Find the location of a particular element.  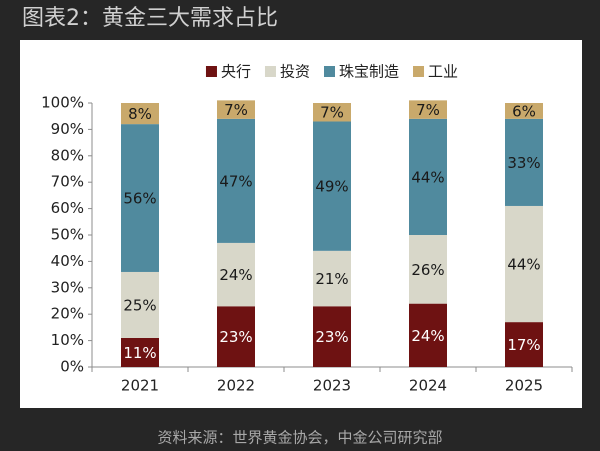

data-label: 8% is located at coordinates (140, 114).